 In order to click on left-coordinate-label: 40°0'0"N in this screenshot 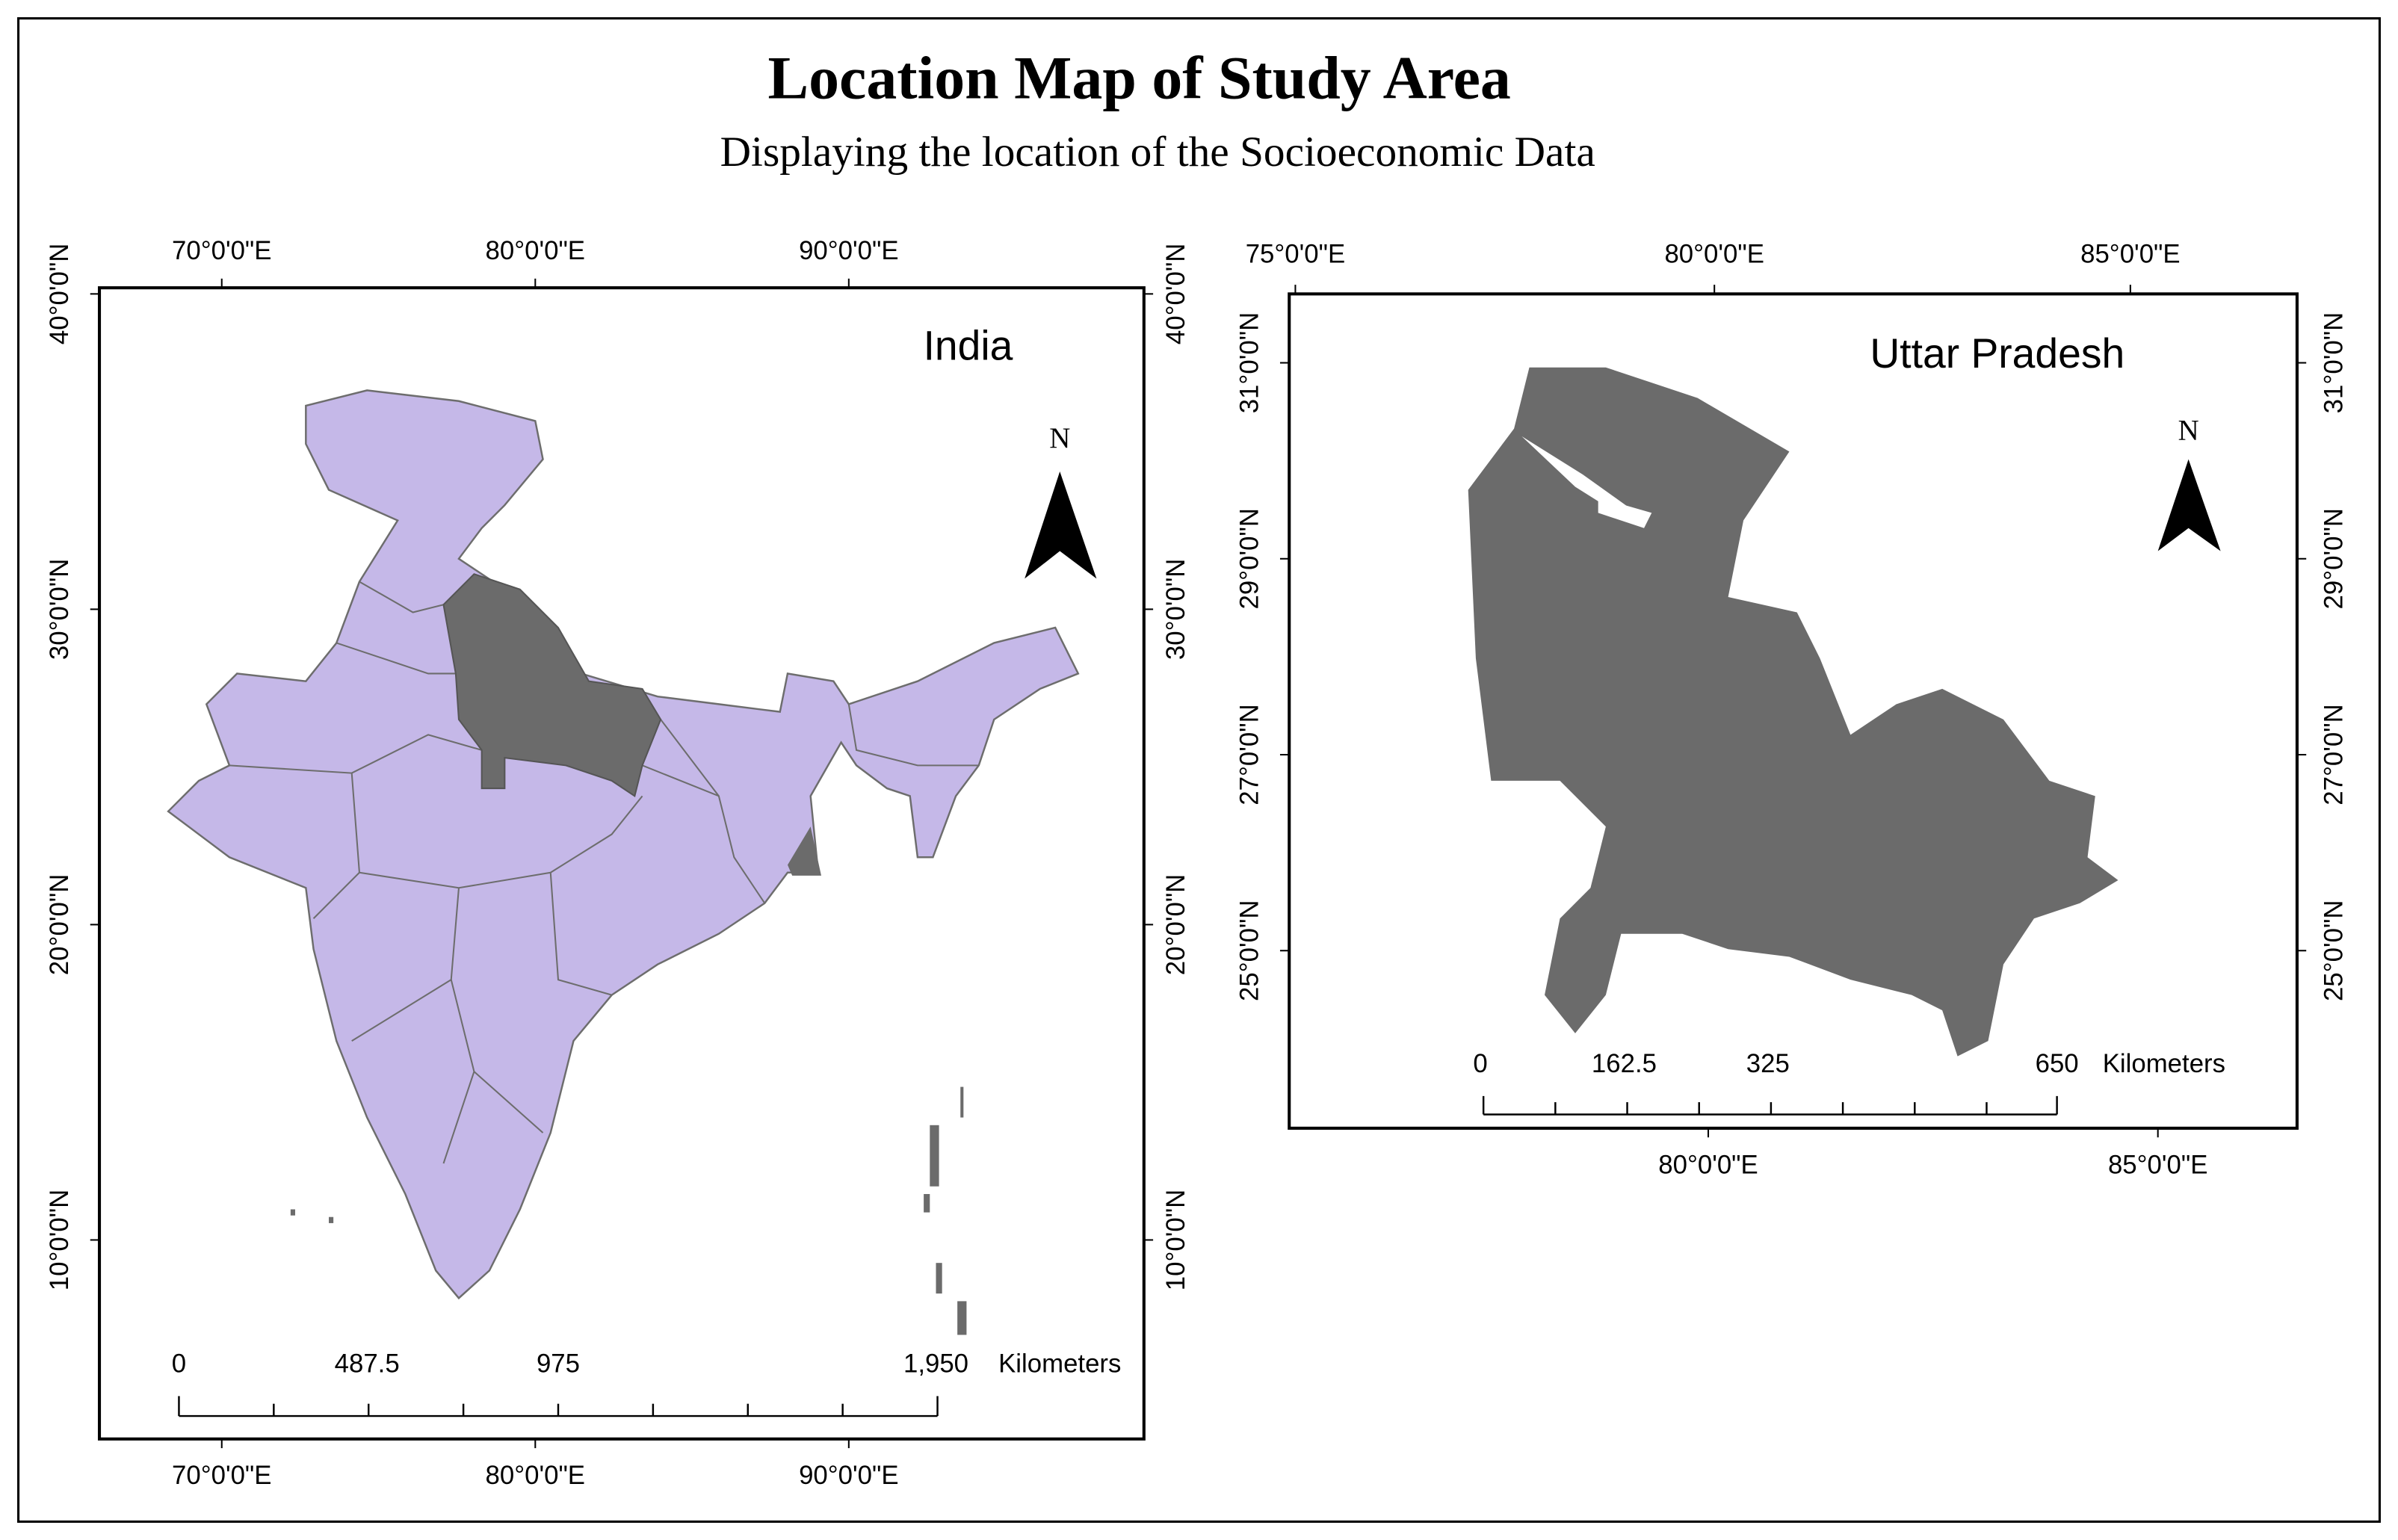, I will do `click(60, 294)`.